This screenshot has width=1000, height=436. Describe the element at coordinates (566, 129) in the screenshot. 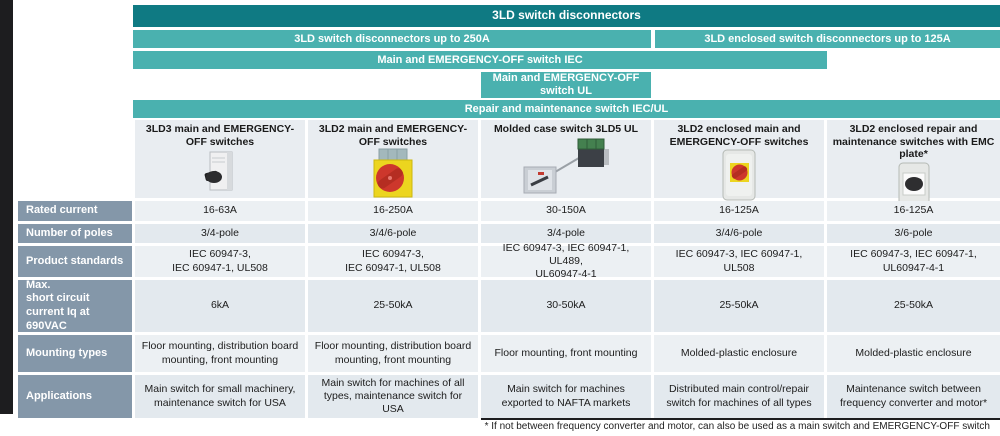

I see `column-title: Molded case switch 3LD5 UL` at that location.